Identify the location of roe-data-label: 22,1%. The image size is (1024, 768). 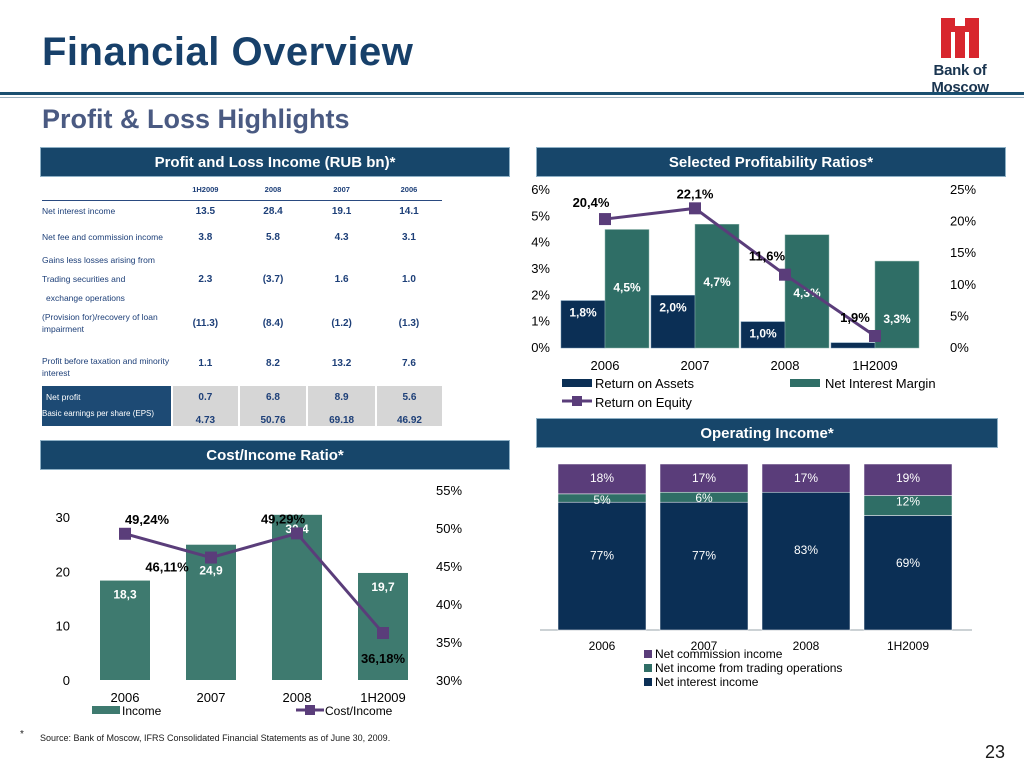
(695, 193).